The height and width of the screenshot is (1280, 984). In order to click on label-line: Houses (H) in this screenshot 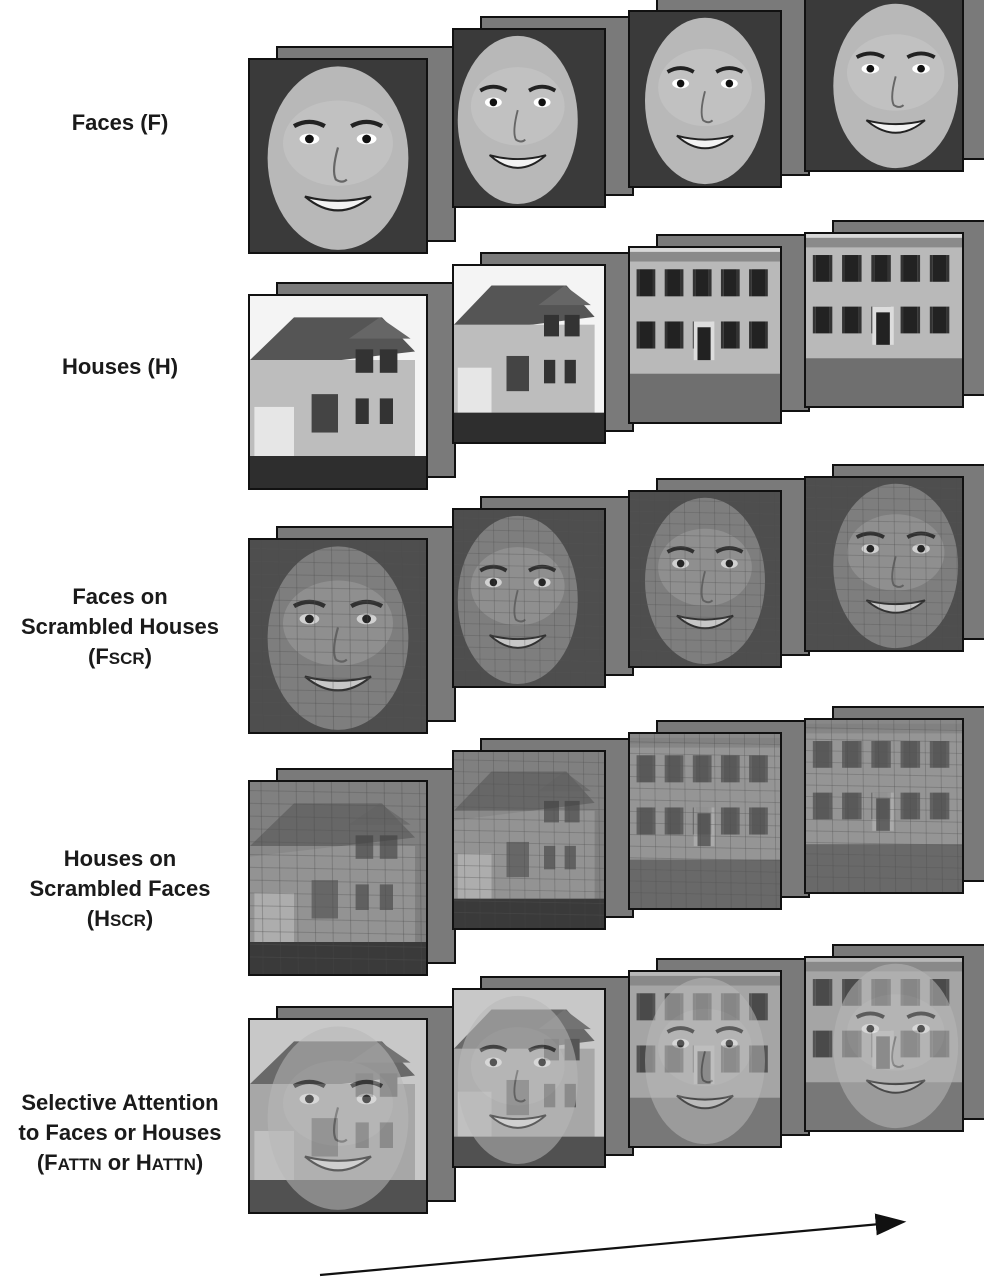, I will do `click(120, 366)`.